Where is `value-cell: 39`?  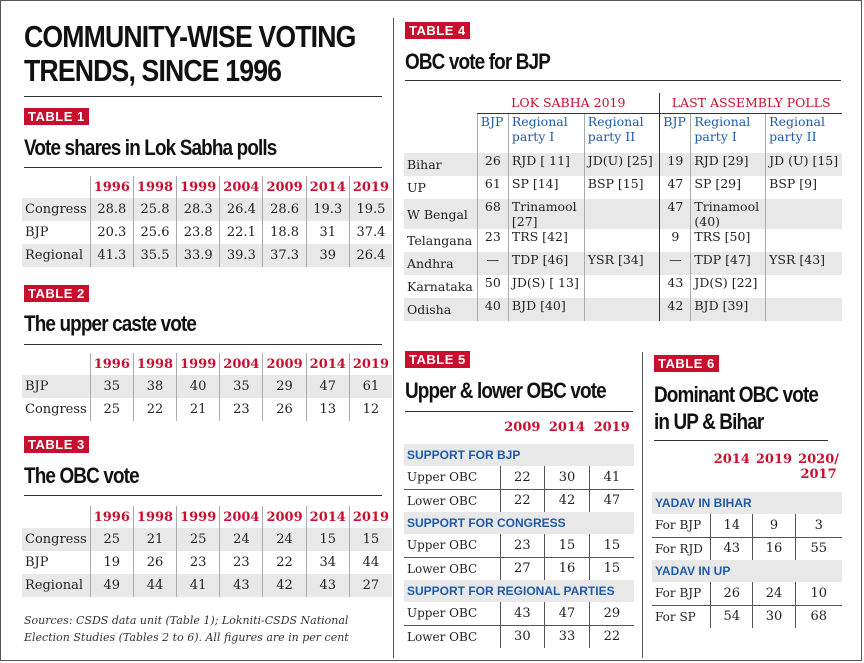 value-cell: 39 is located at coordinates (327, 255).